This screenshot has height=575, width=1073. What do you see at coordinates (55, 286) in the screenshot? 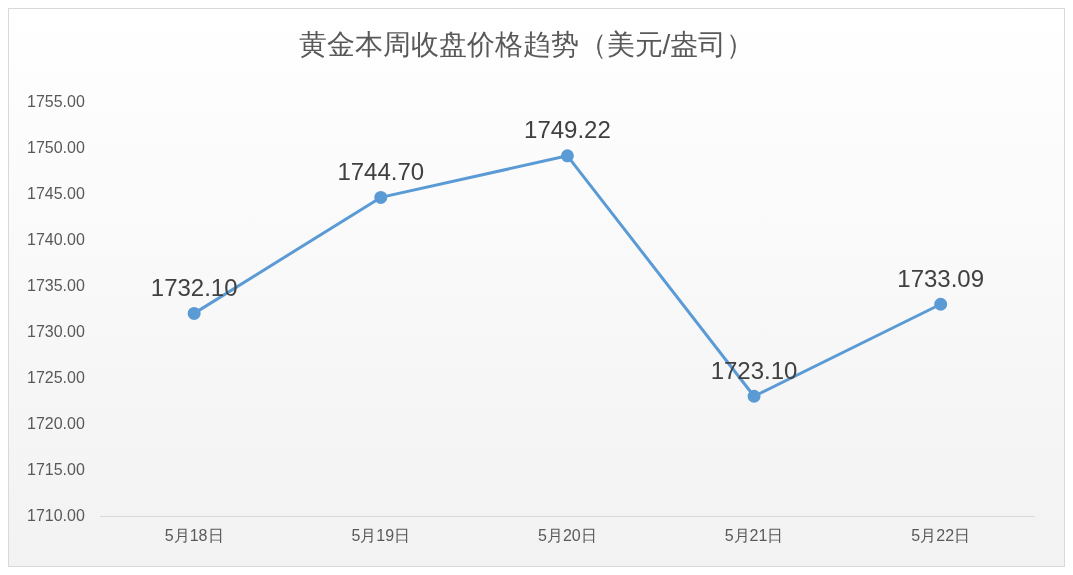
I see `y-tick-label: 1735.00` at bounding box center [55, 286].